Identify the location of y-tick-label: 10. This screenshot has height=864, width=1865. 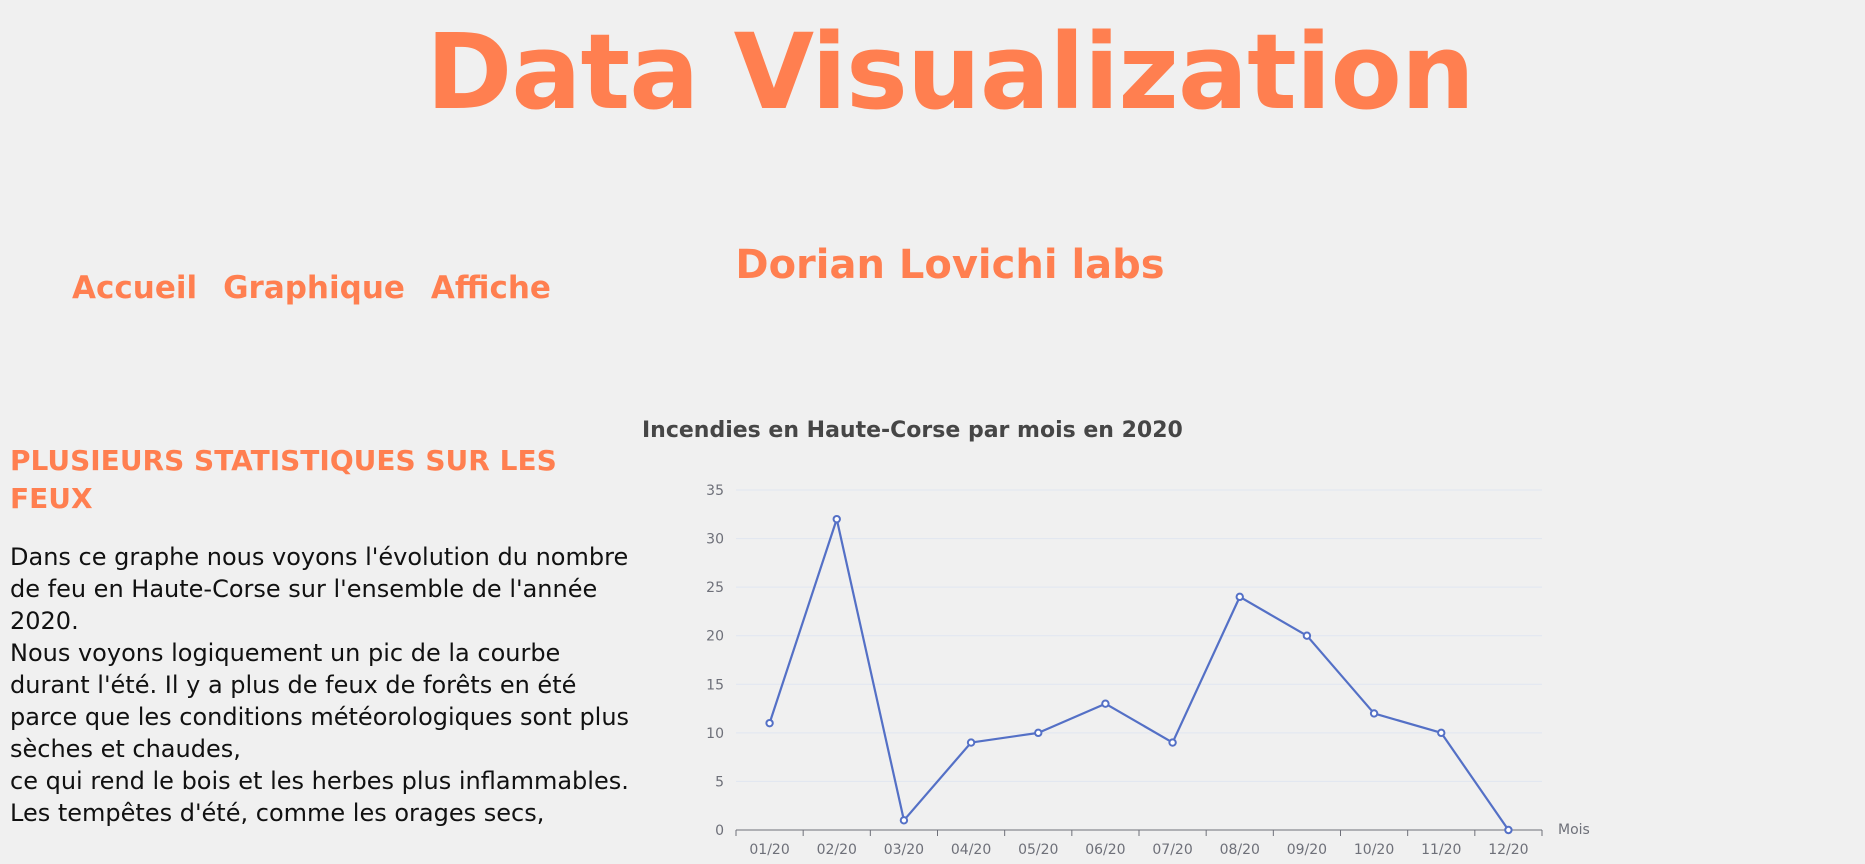
(715, 734).